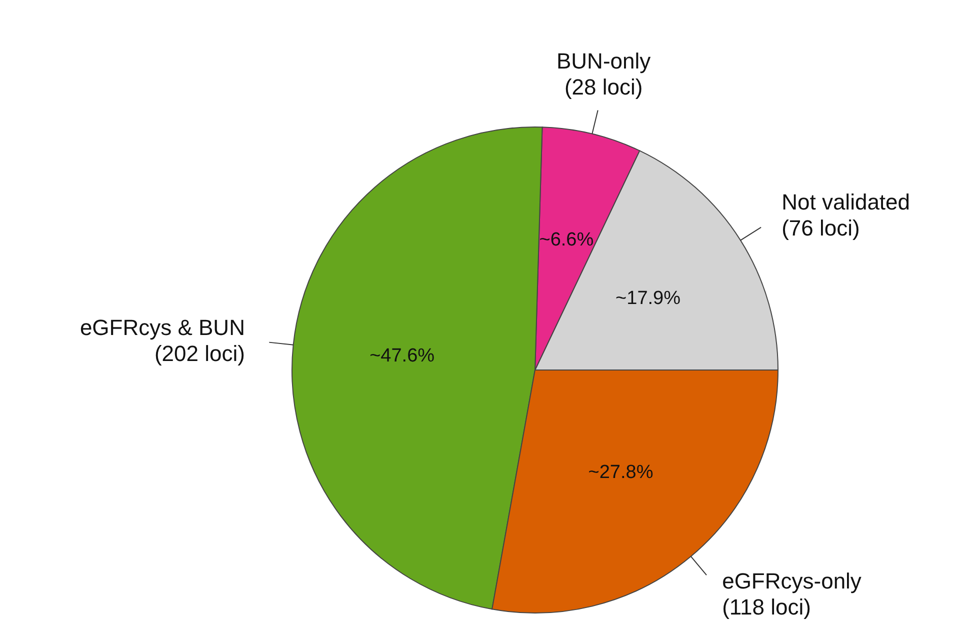 Image resolution: width=957 pixels, height=643 pixels. I want to click on data-label: ~6.6%, so click(566, 240).